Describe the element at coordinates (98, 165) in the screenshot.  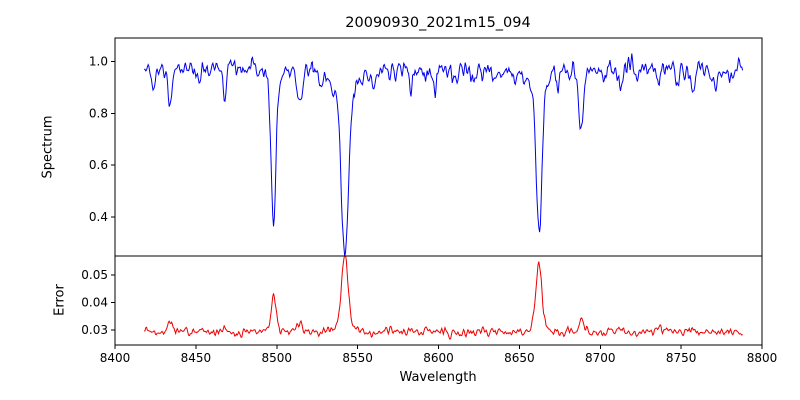
I see `spectrum-y-tick-label: 0.6` at that location.